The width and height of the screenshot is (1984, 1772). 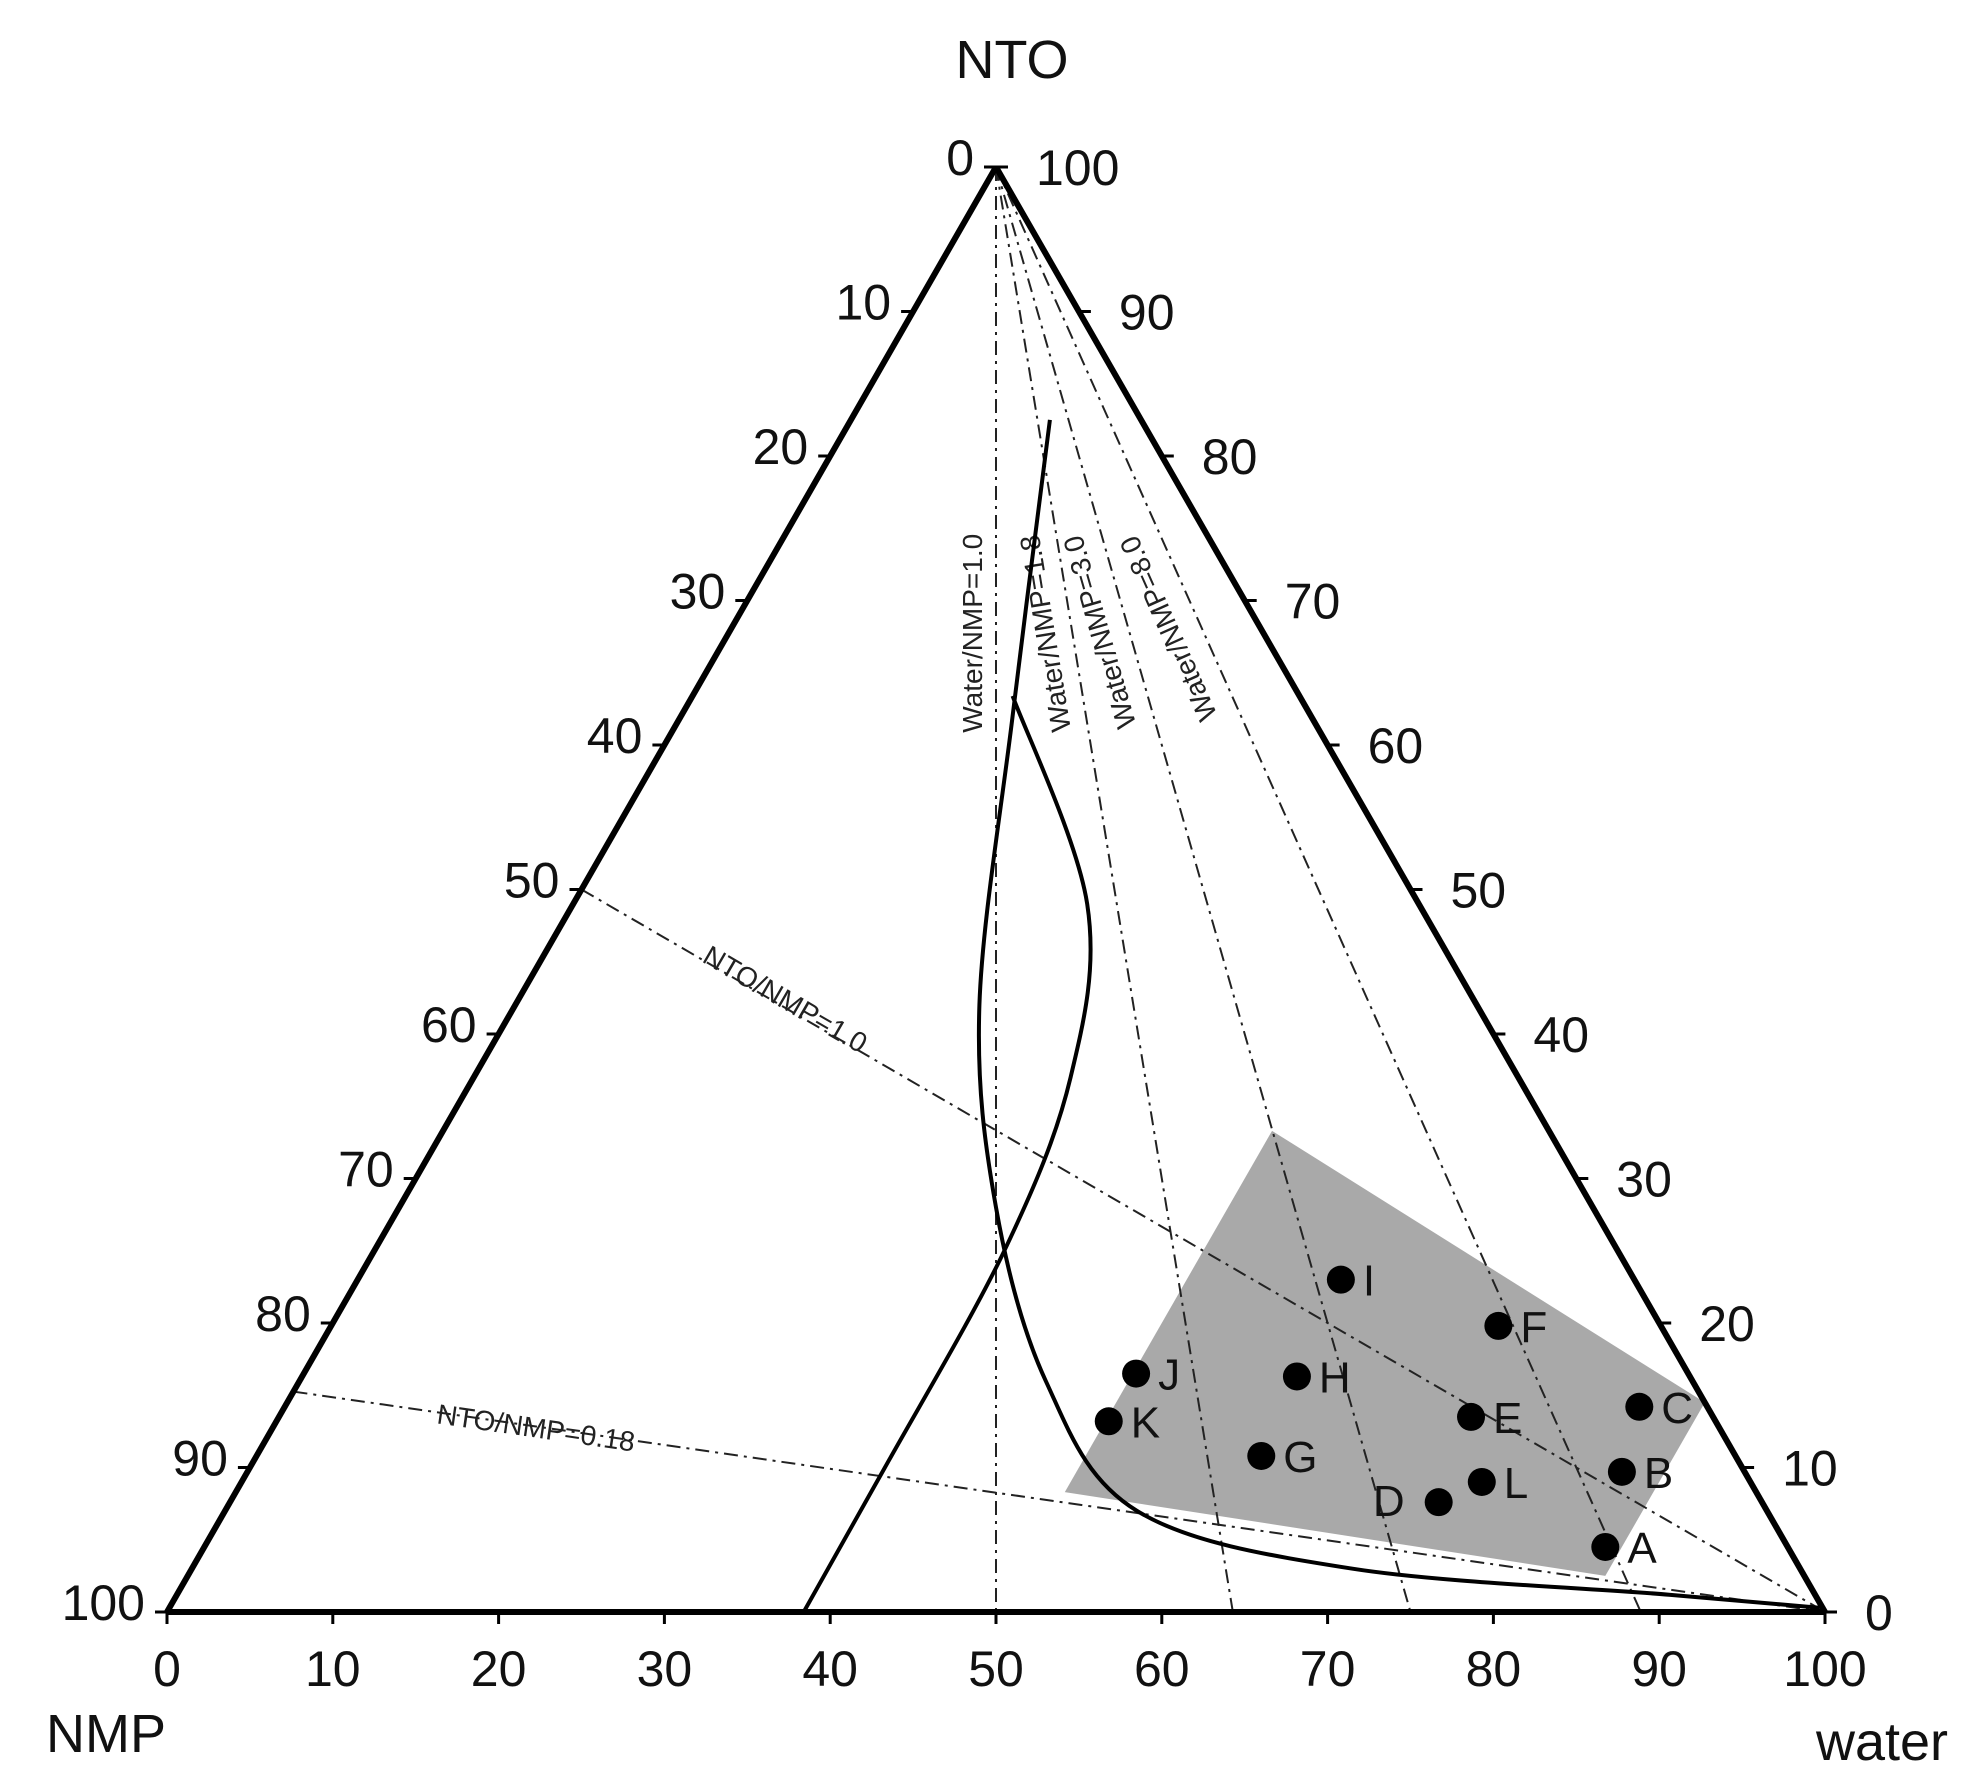 What do you see at coordinates (972, 633) in the screenshot?
I see `ratio-line-label-0: Water/NMP=1.0` at bounding box center [972, 633].